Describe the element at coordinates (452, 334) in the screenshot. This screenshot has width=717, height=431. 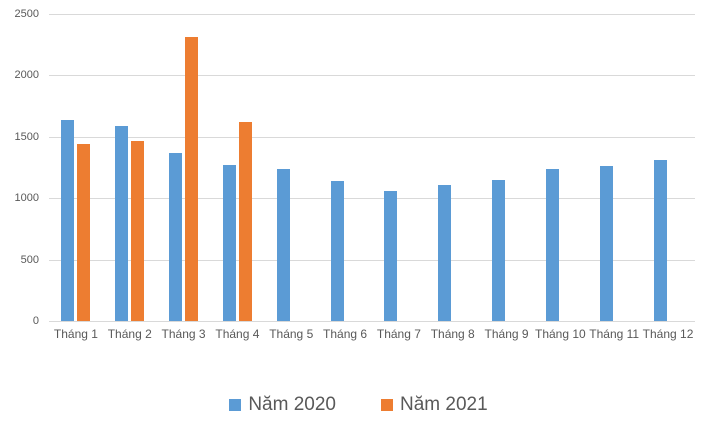
I see `x-tick-label: Tháng 8` at that location.